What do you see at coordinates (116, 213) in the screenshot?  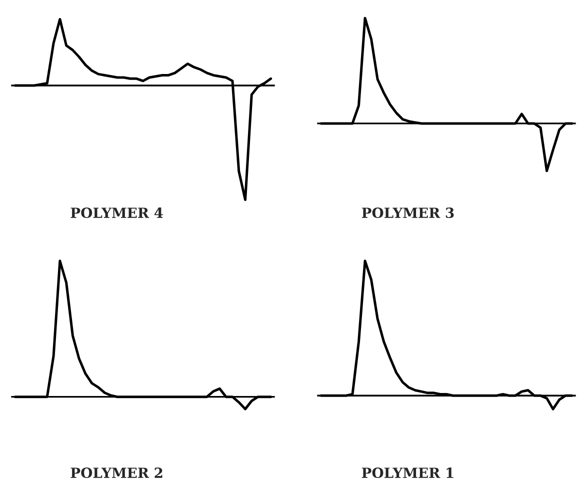 I see `x-axis-title: POLYMER 4` at bounding box center [116, 213].